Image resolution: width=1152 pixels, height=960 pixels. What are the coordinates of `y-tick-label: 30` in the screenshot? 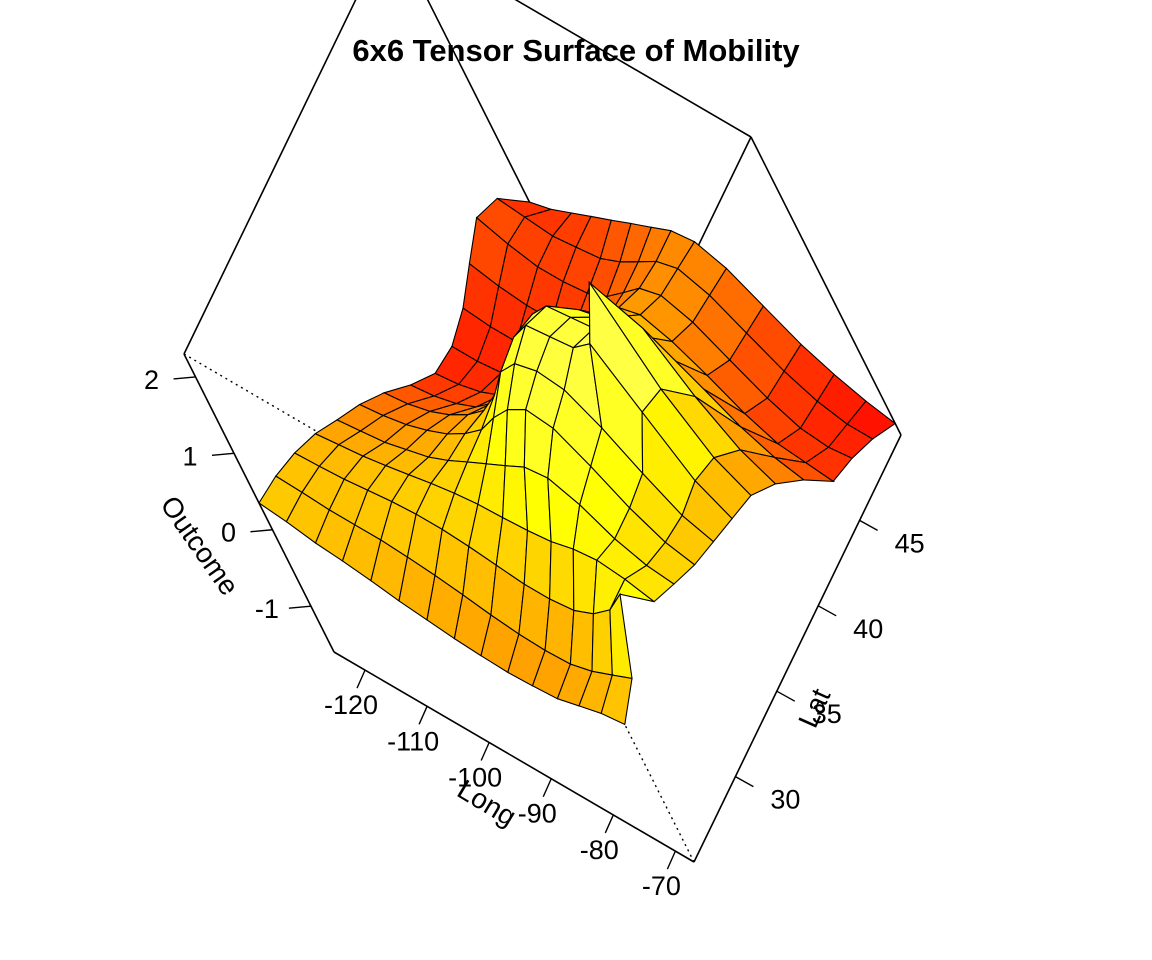 It's located at (785, 800).